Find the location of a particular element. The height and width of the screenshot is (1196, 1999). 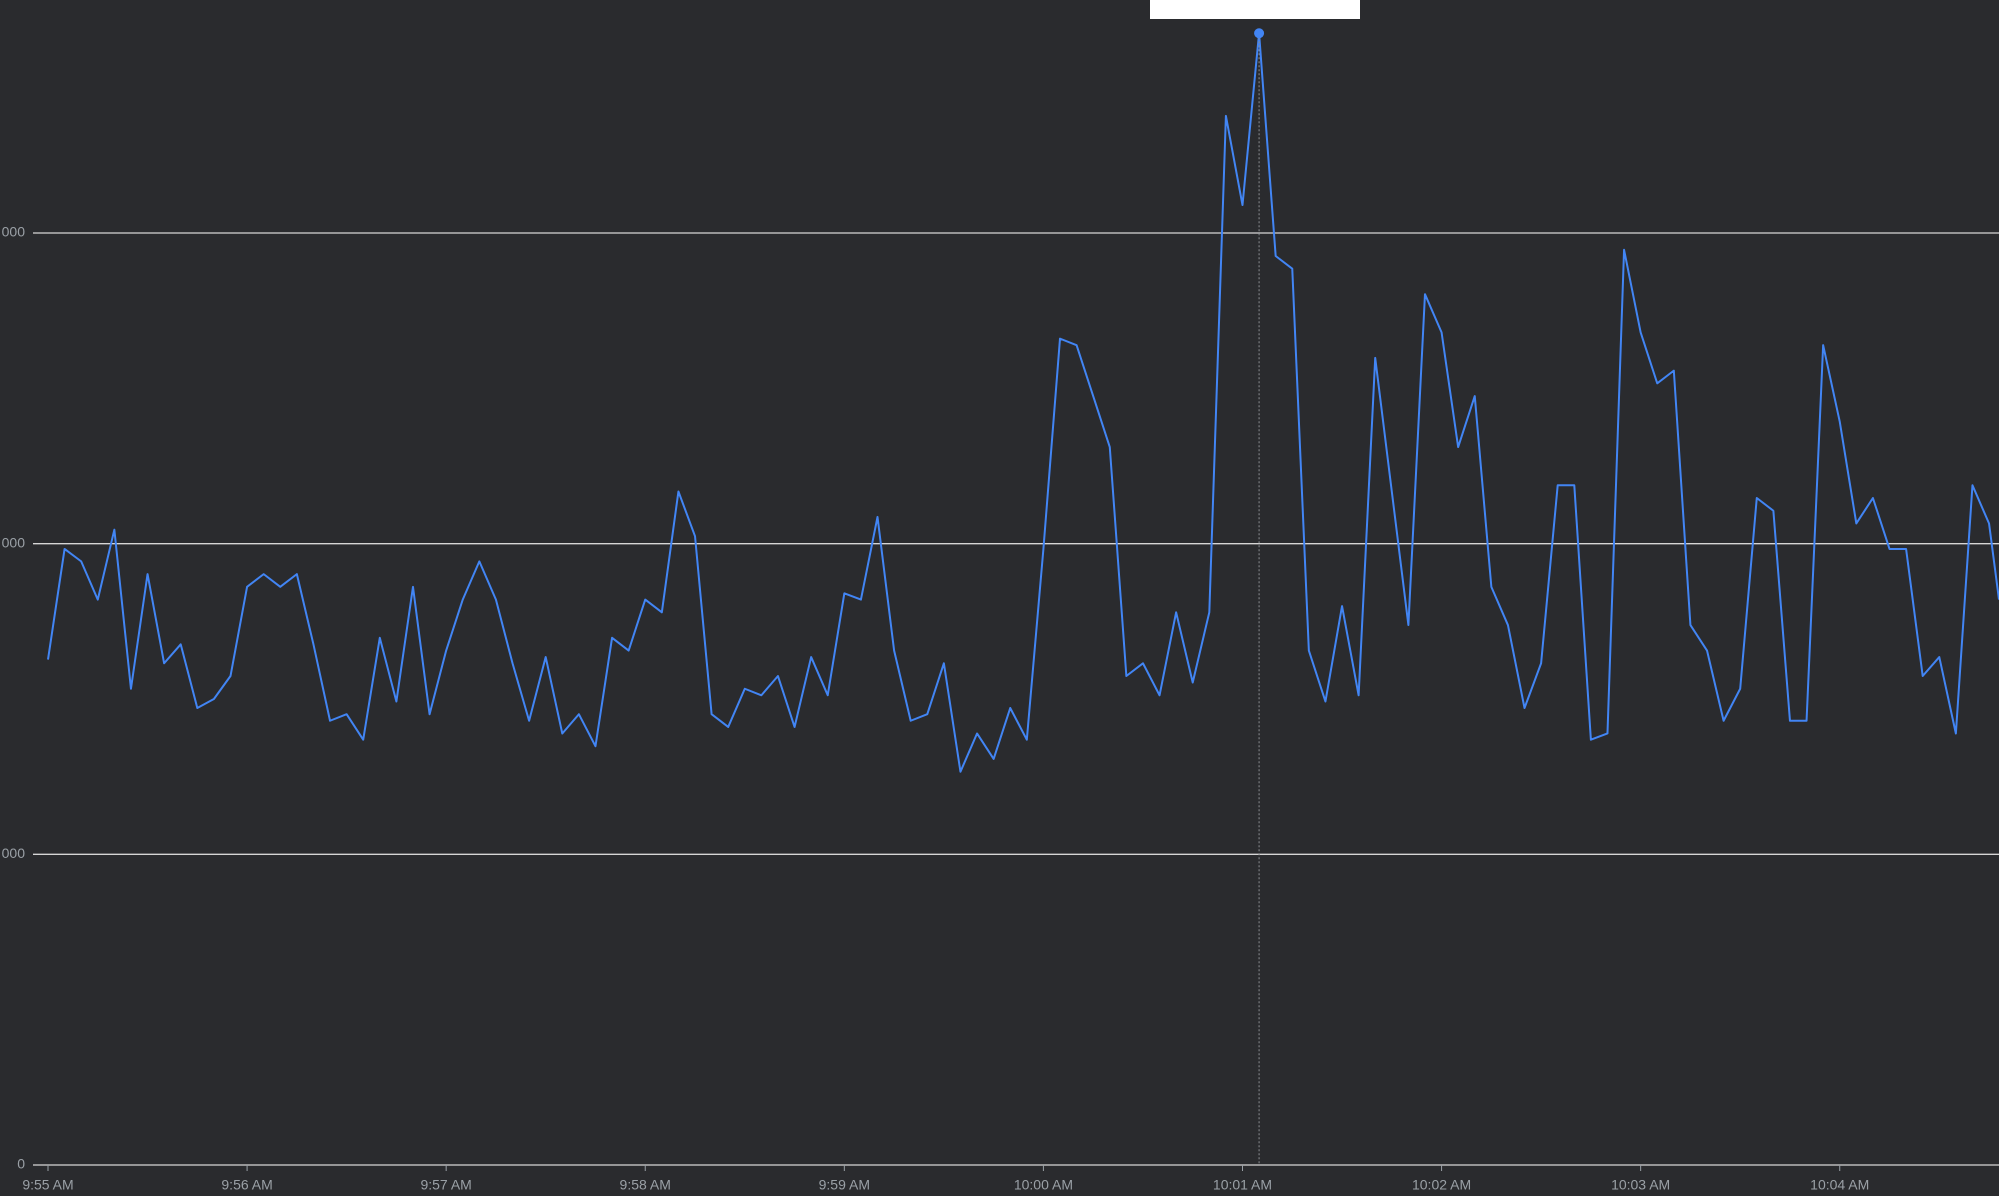

hover-point is located at coordinates (1259, 33).